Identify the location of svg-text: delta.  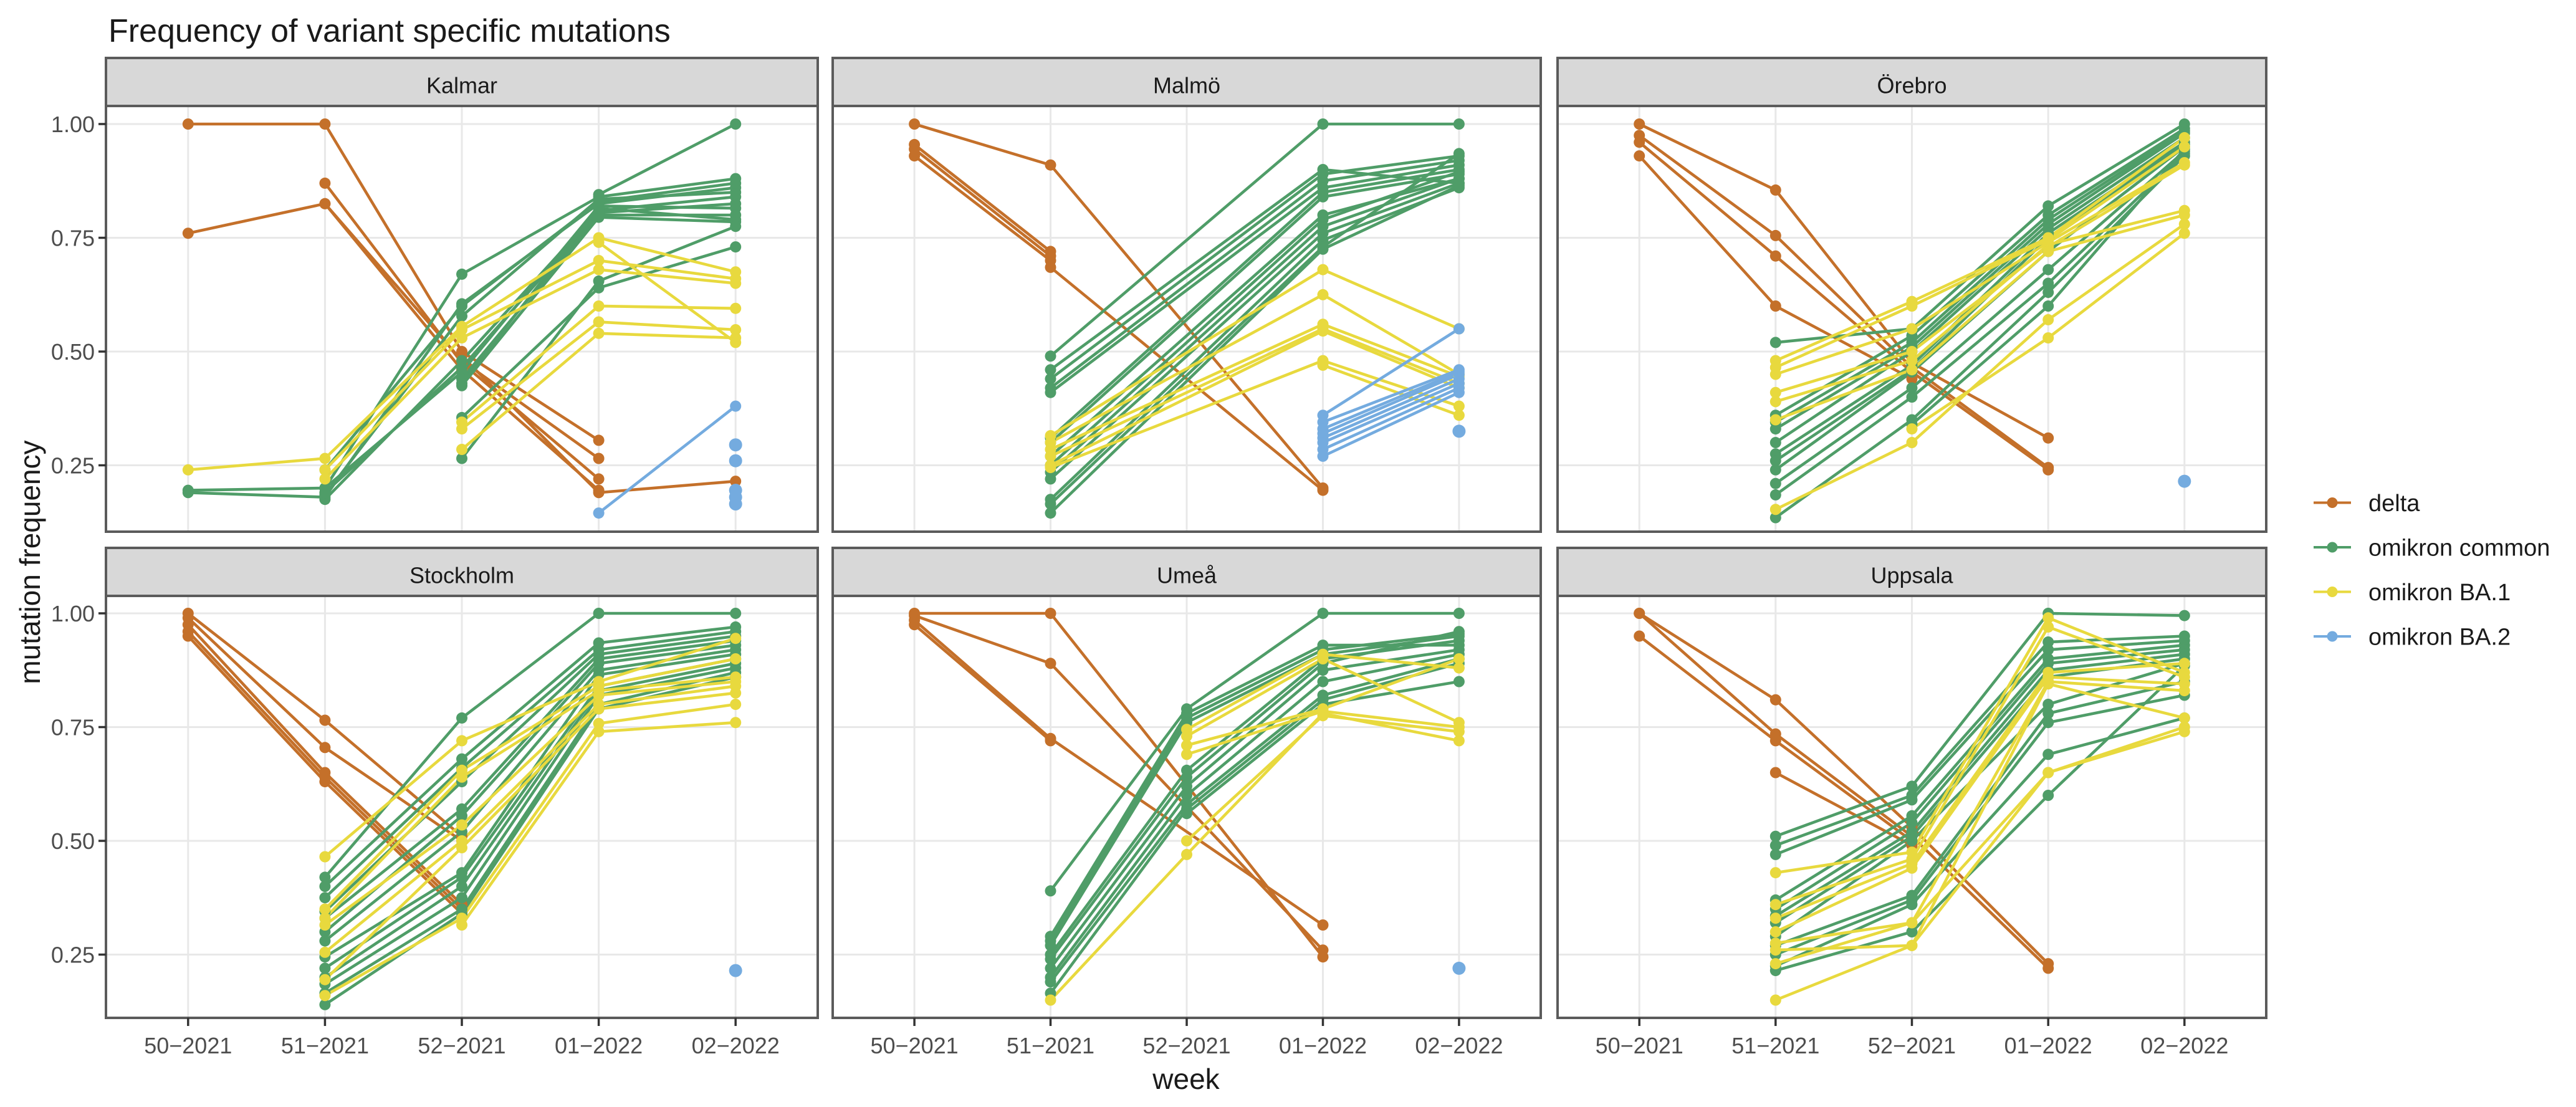
(2394, 504).